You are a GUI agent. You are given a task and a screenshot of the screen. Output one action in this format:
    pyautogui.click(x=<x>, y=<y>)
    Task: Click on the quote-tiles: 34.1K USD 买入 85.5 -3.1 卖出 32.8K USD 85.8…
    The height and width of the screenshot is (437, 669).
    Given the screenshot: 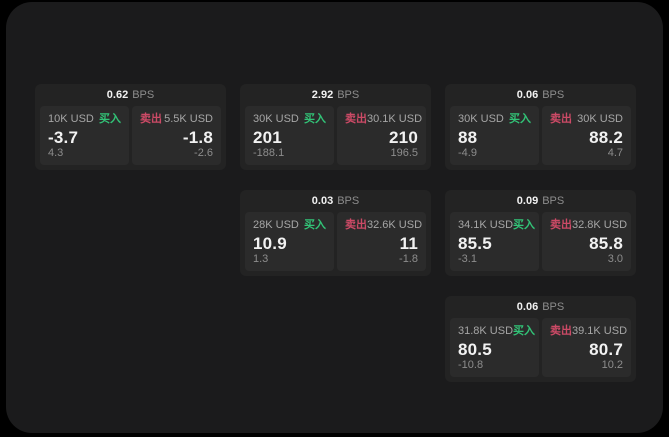 What is the action you would take?
    pyautogui.click(x=540, y=241)
    